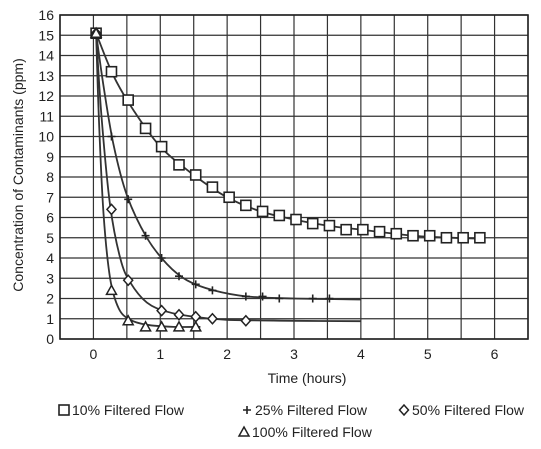 The width and height of the screenshot is (541, 449). Describe the element at coordinates (50, 258) in the screenshot. I see `y-tick-label: 4` at that location.